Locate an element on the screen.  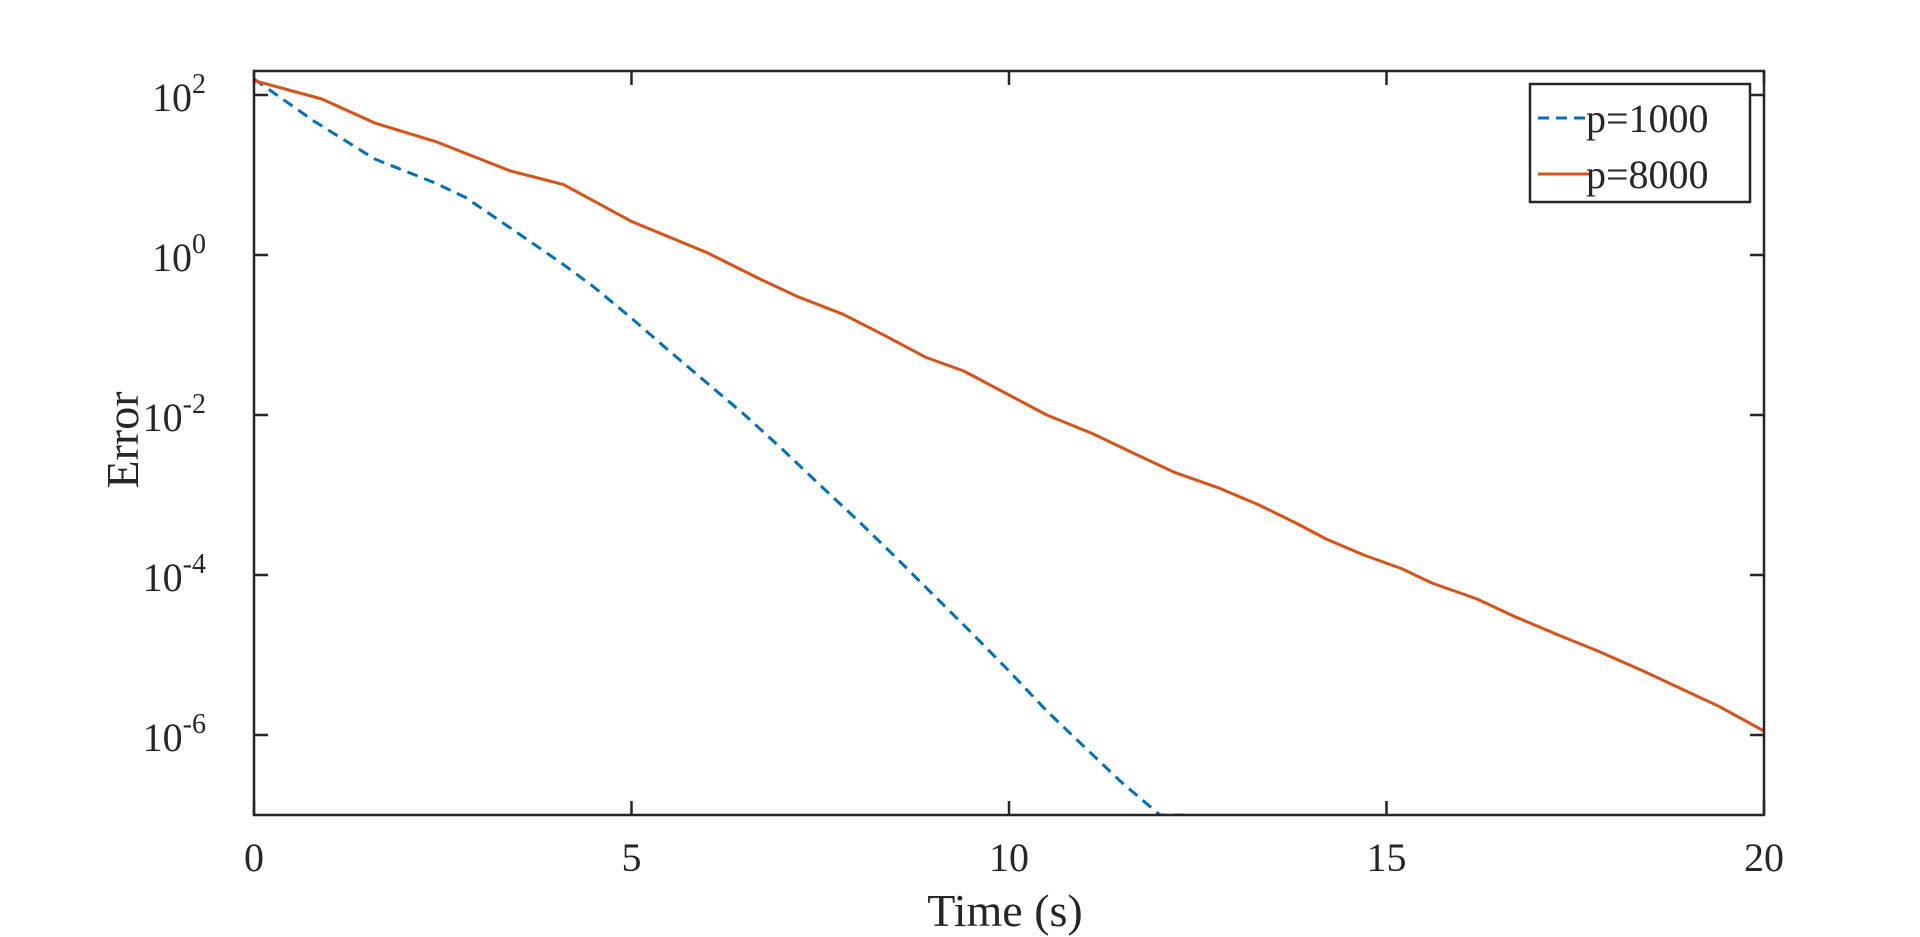
legend-label-2: p=8000 is located at coordinates (1647, 174).